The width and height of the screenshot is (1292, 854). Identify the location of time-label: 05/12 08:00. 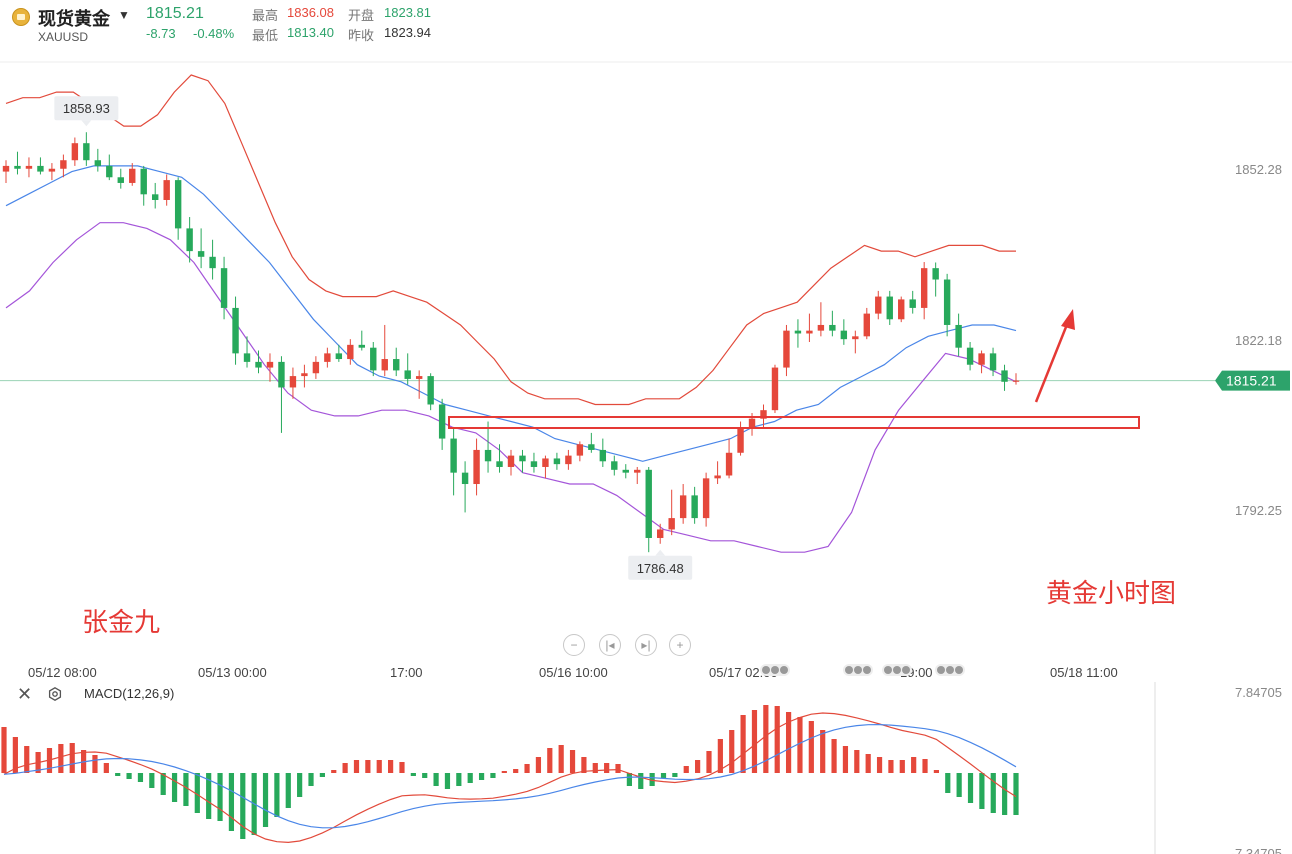
(62, 672).